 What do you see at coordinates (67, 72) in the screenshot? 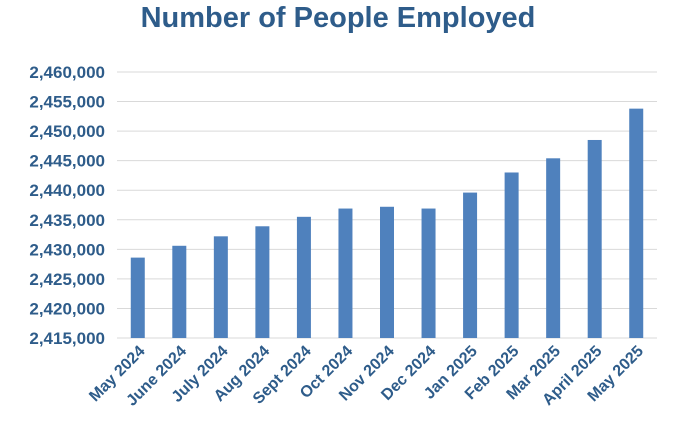
I see `y-tick-label: 2,460,000` at bounding box center [67, 72].